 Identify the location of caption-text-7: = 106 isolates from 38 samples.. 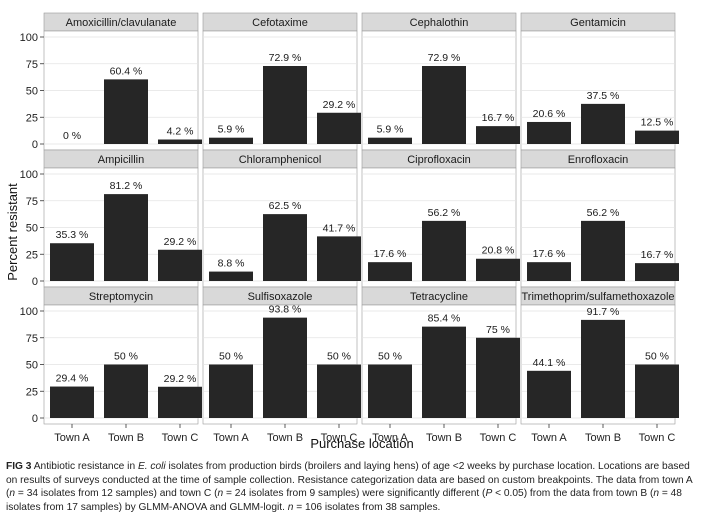
(367, 507).